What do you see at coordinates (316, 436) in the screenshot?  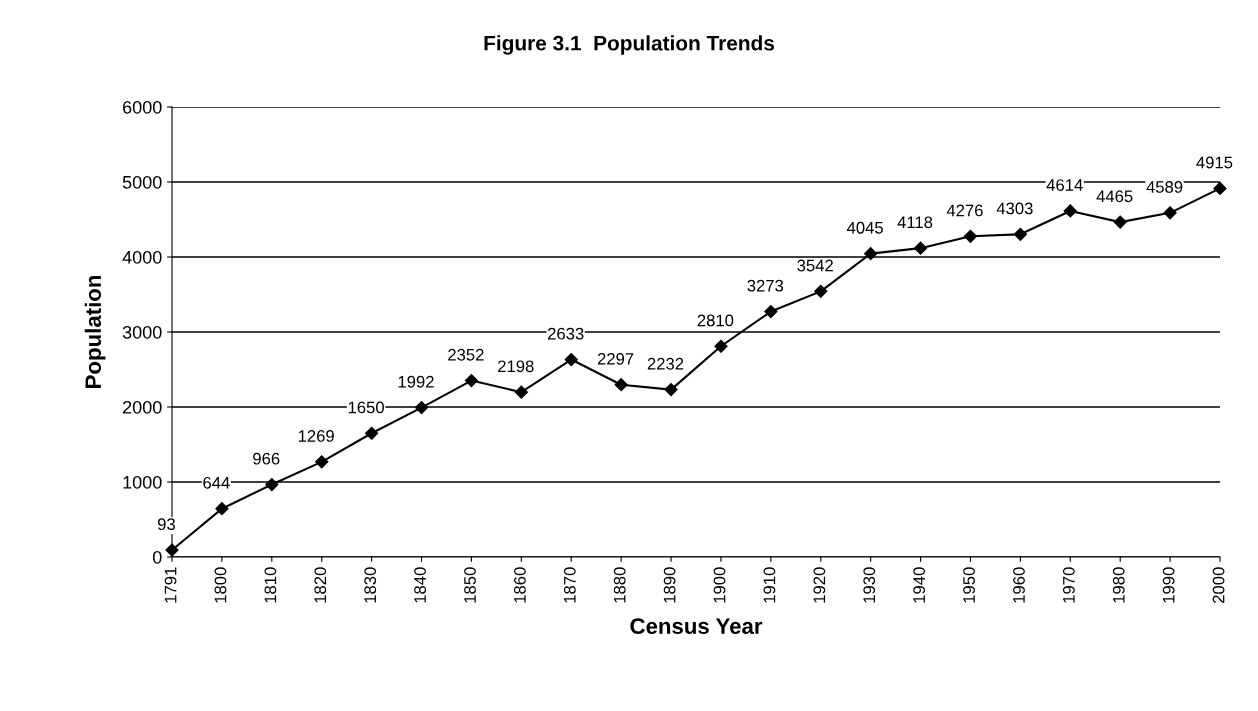 I see `data-label: 1269` at bounding box center [316, 436].